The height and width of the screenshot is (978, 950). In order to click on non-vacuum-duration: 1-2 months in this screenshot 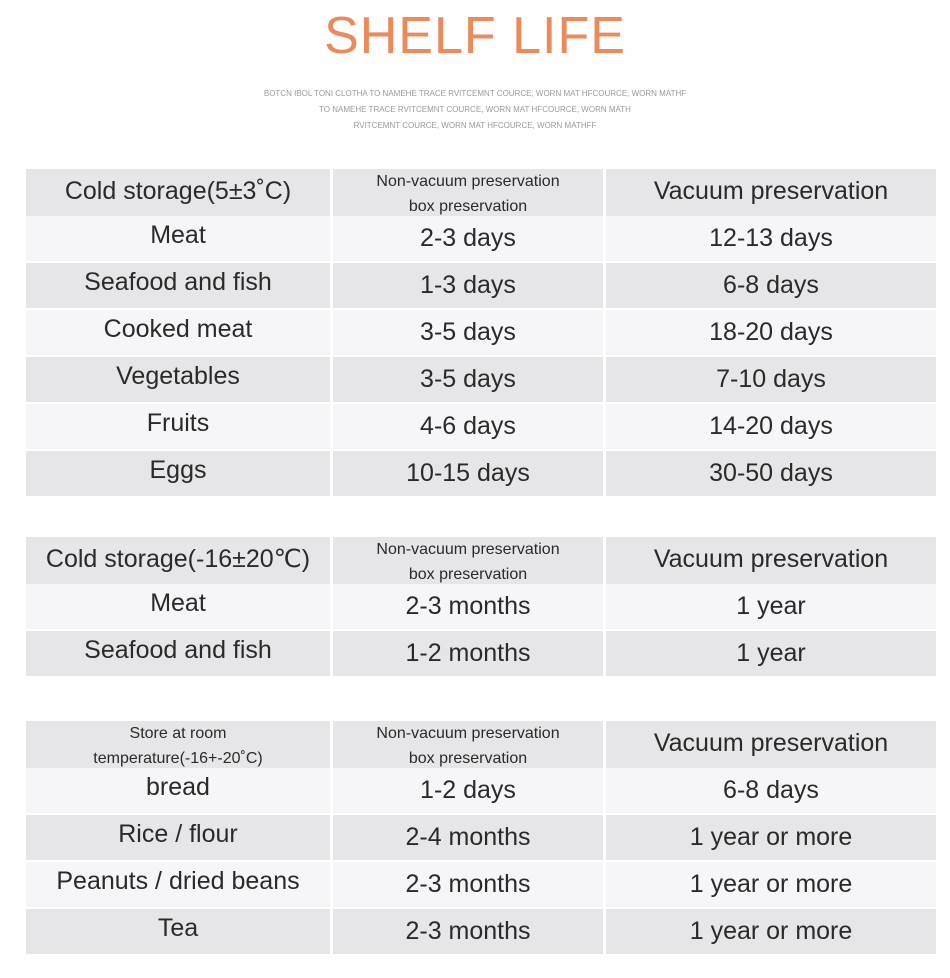, I will do `click(468, 653)`.